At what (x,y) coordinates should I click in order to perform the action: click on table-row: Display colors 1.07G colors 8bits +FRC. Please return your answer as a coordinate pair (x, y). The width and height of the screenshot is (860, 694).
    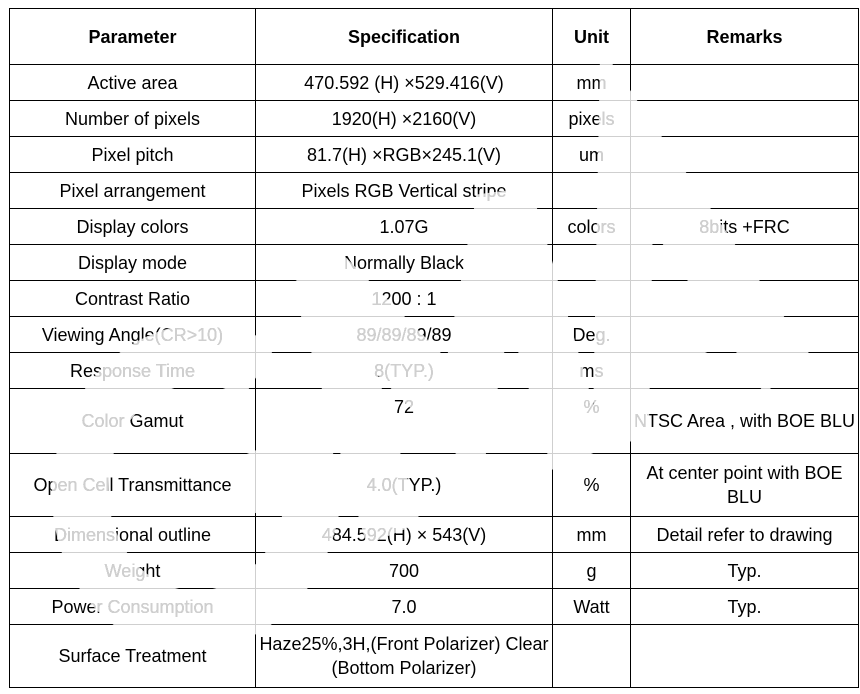
    Looking at the image, I should click on (434, 226).